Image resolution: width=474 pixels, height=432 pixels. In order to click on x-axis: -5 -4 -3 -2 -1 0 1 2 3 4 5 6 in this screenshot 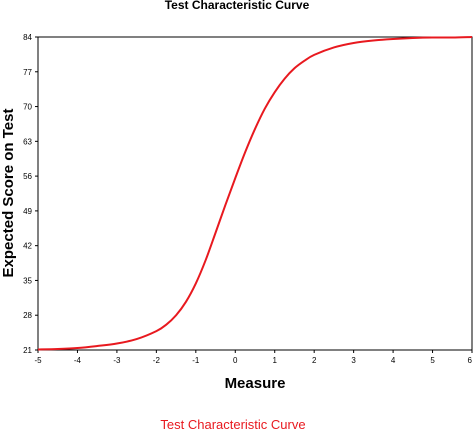, I will do `click(253, 357)`.